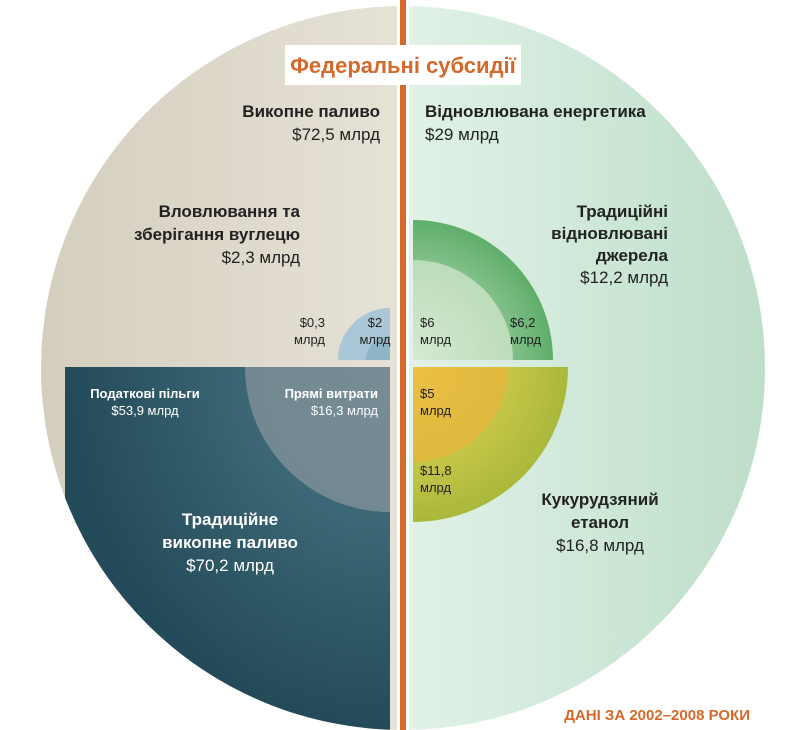 The image size is (803, 730). Describe the element at coordinates (230, 211) in the screenshot. I see `label-name: Вловлювання та` at that location.